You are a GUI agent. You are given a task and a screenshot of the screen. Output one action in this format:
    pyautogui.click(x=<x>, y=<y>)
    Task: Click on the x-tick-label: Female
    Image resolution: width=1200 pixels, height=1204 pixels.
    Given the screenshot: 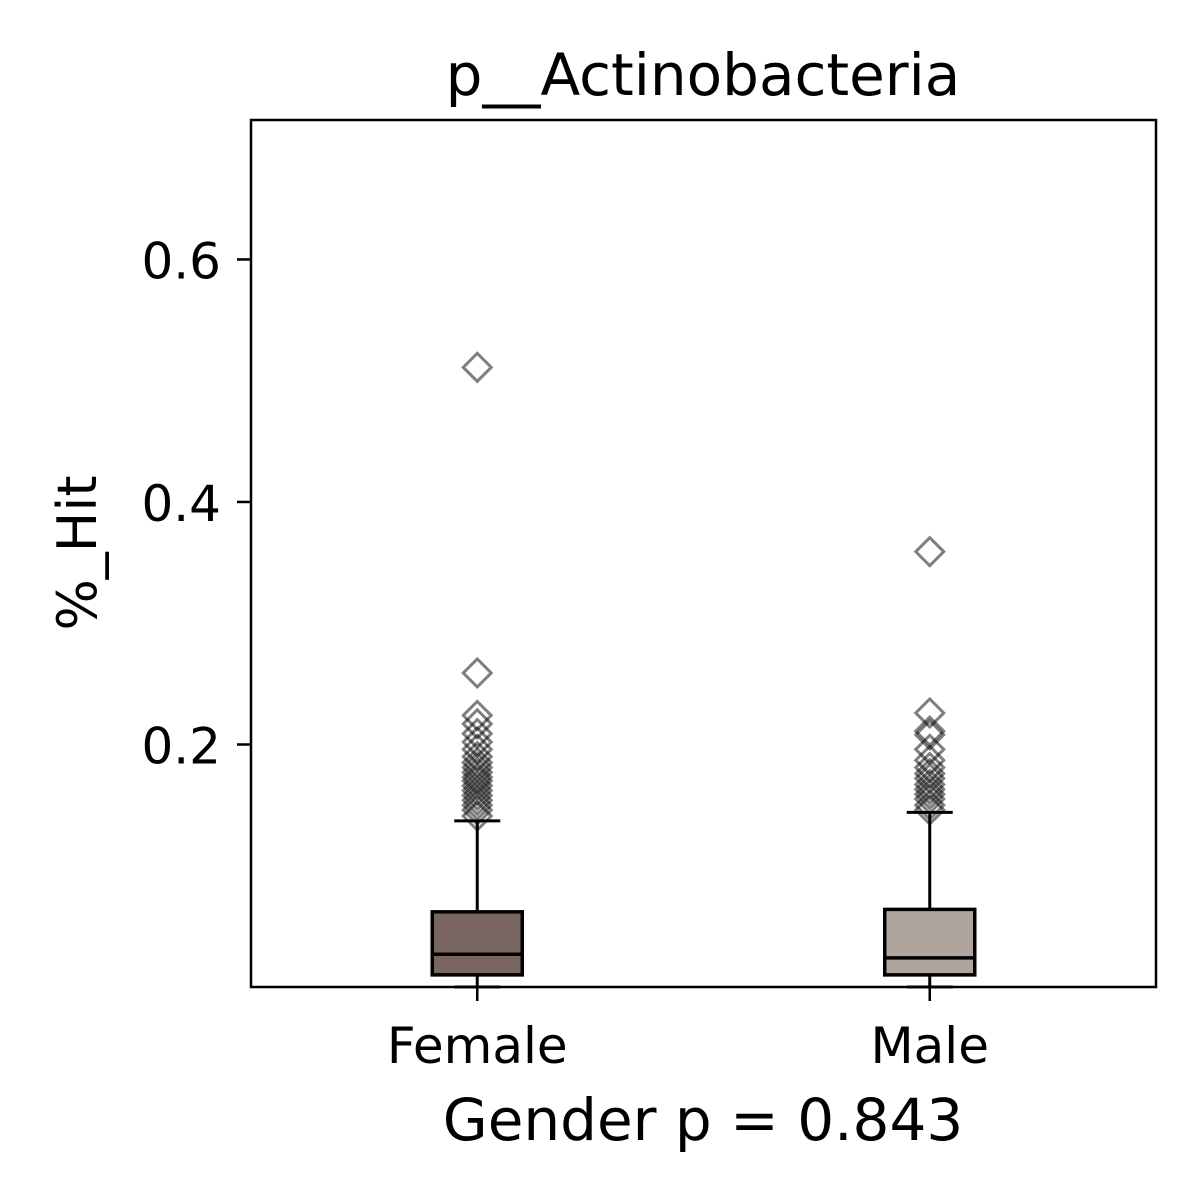 What is the action you would take?
    pyautogui.click(x=477, y=1046)
    